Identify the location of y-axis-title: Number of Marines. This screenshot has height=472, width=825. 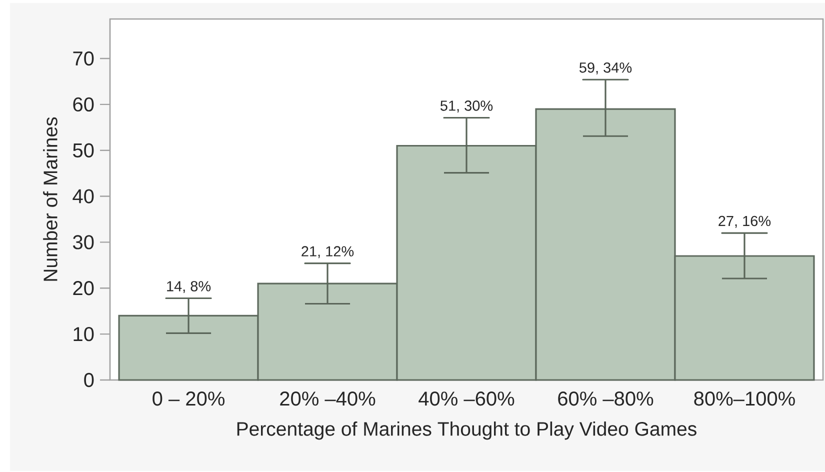
(50, 199).